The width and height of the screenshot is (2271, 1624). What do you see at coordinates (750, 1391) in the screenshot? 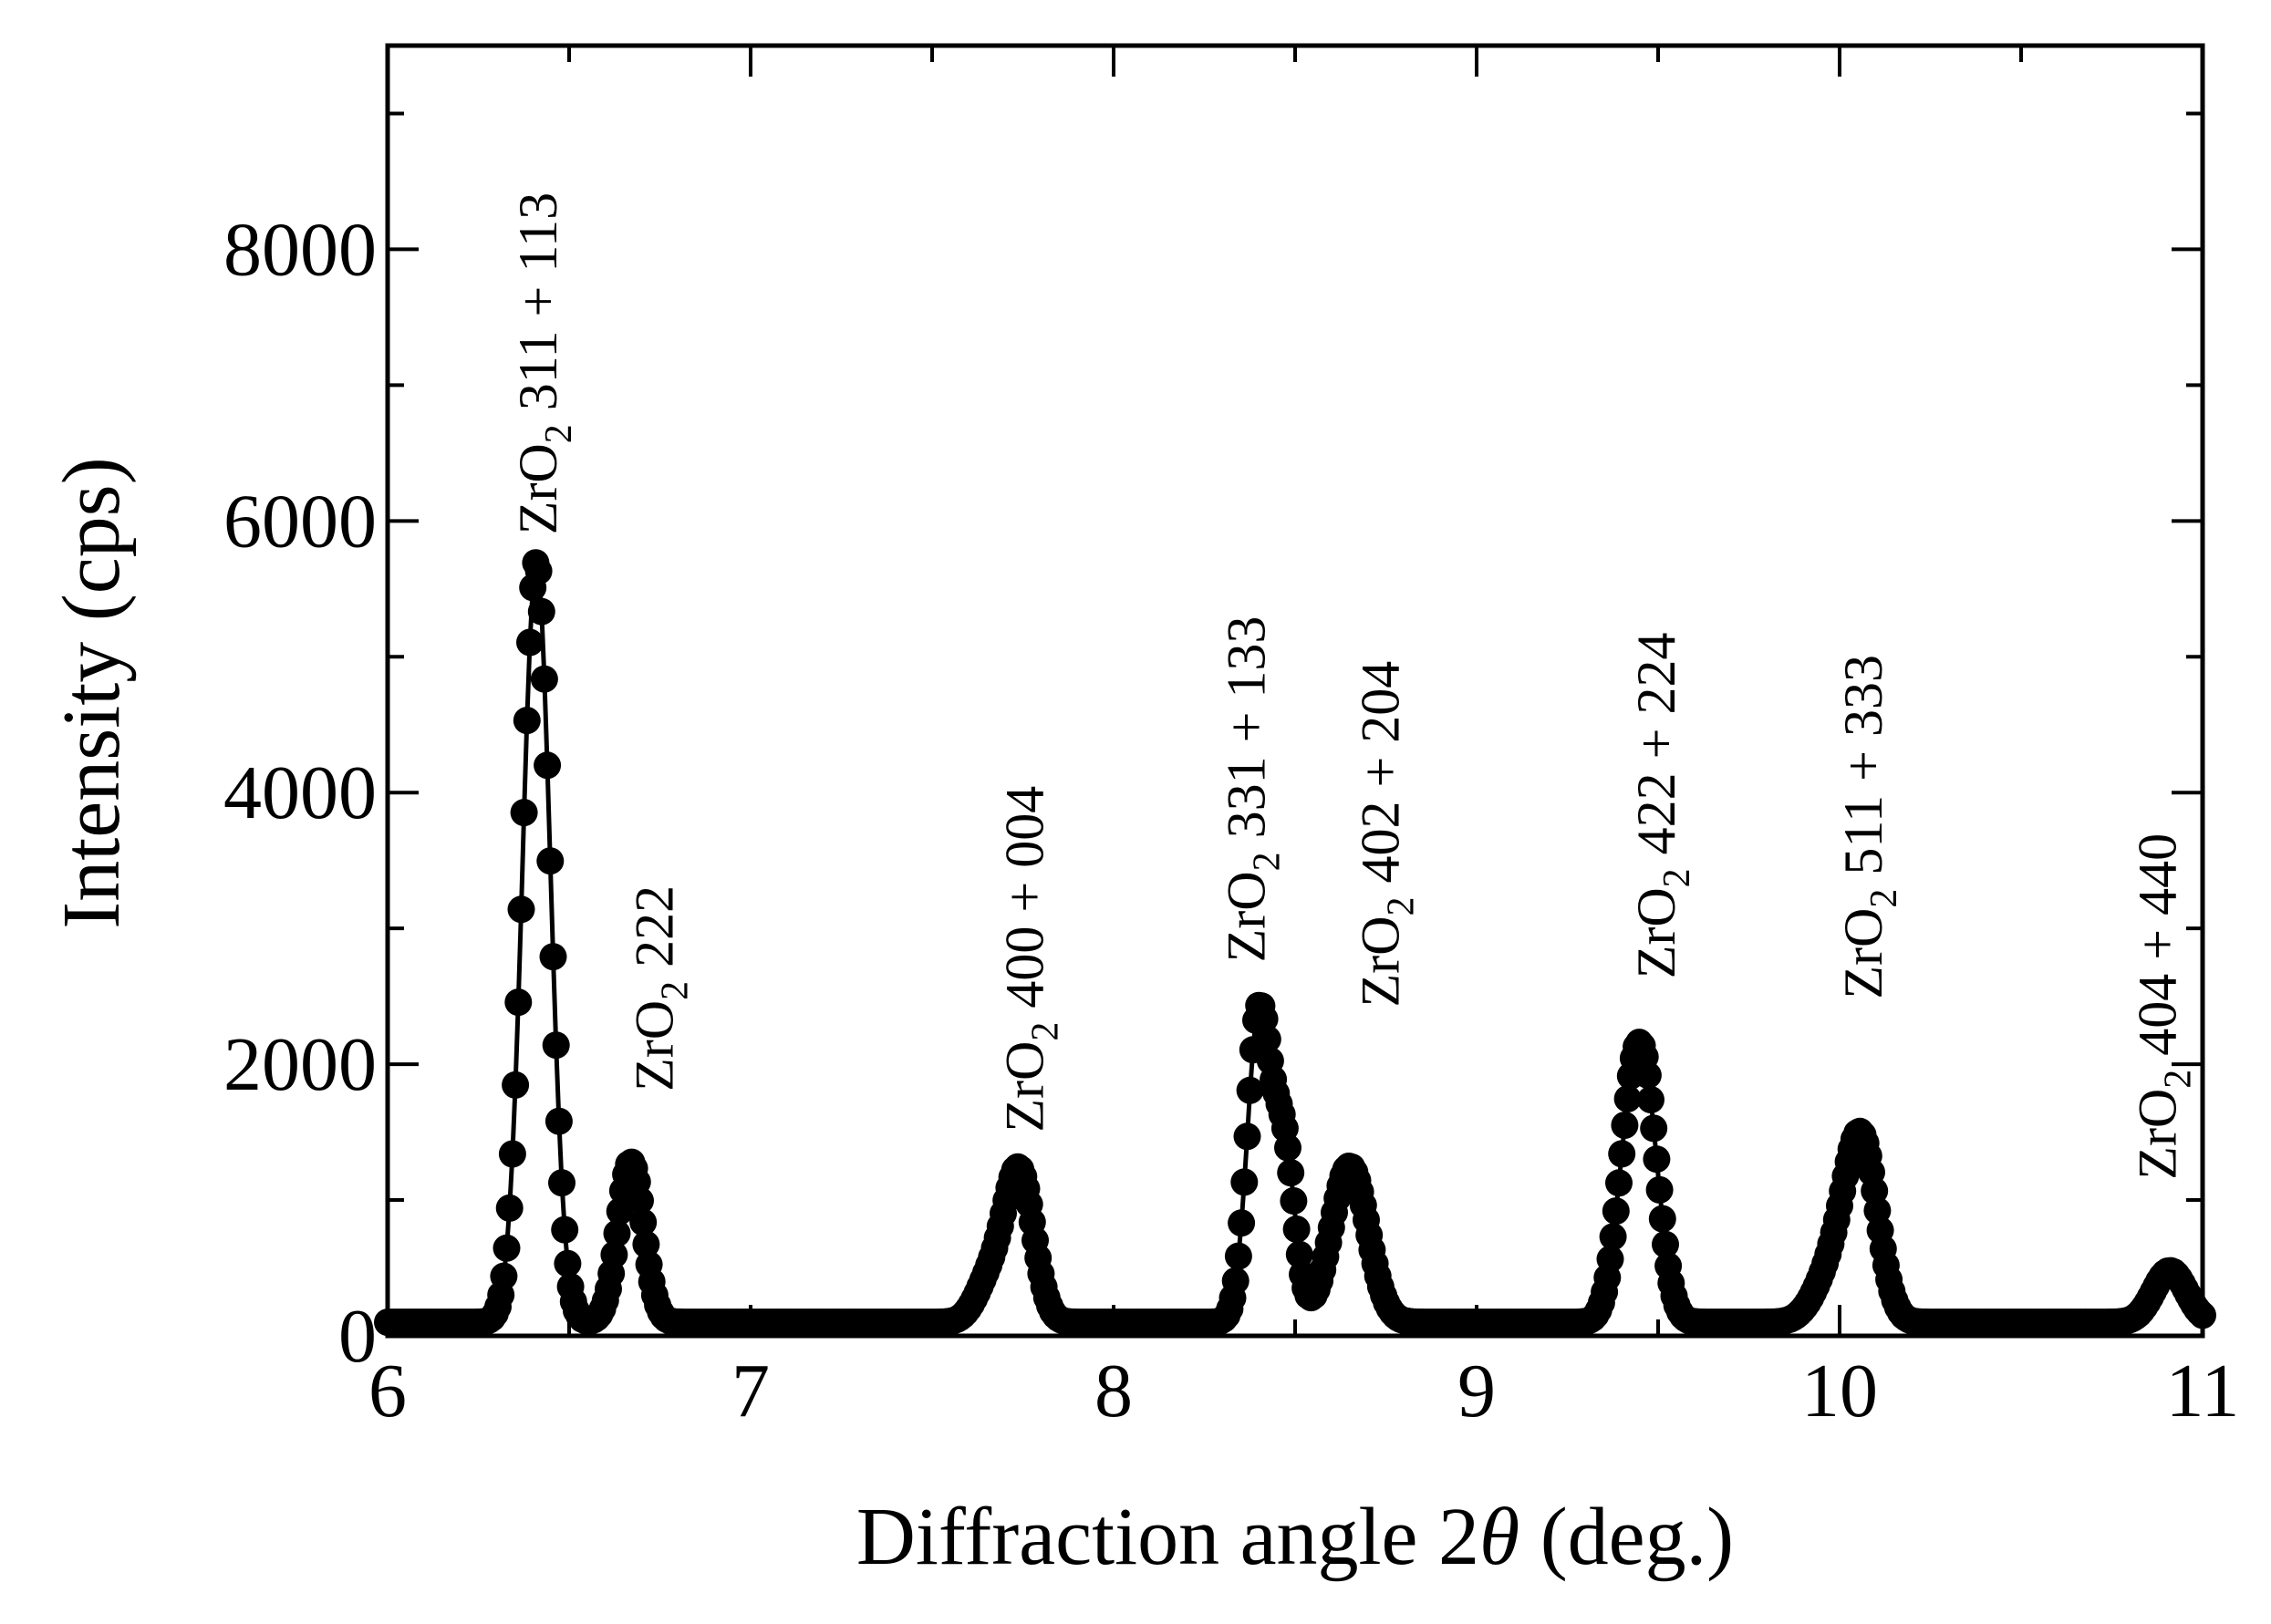
I see `x-tick-label: 7` at bounding box center [750, 1391].